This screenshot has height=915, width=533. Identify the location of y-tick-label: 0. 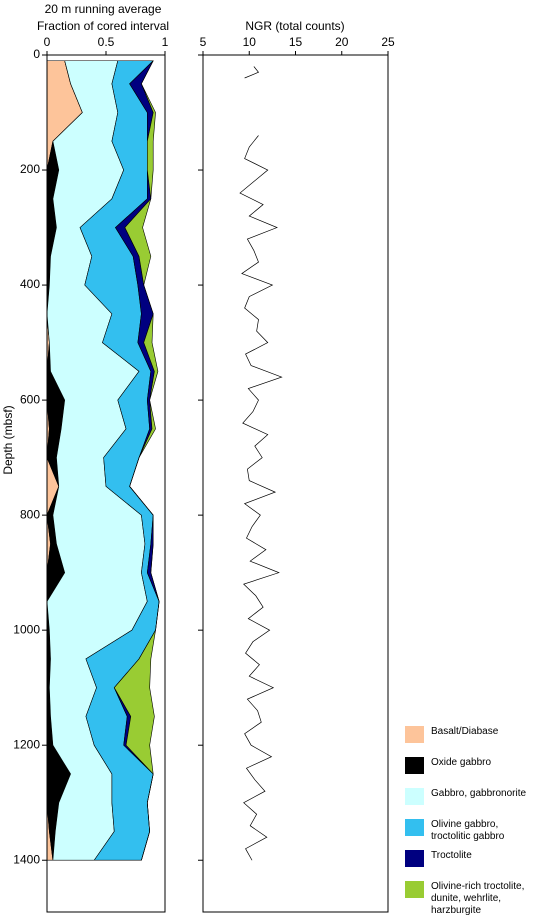
(36, 54).